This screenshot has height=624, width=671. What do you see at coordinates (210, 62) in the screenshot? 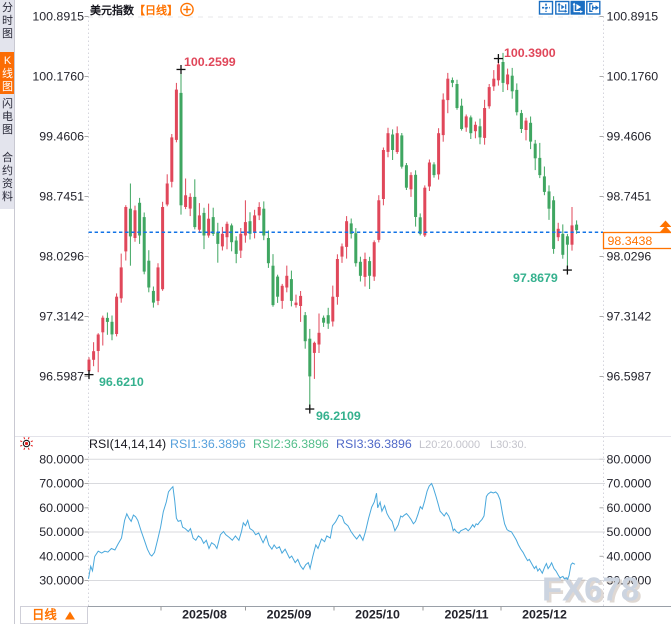
I see `svg-text: 100.2599` at bounding box center [210, 62].